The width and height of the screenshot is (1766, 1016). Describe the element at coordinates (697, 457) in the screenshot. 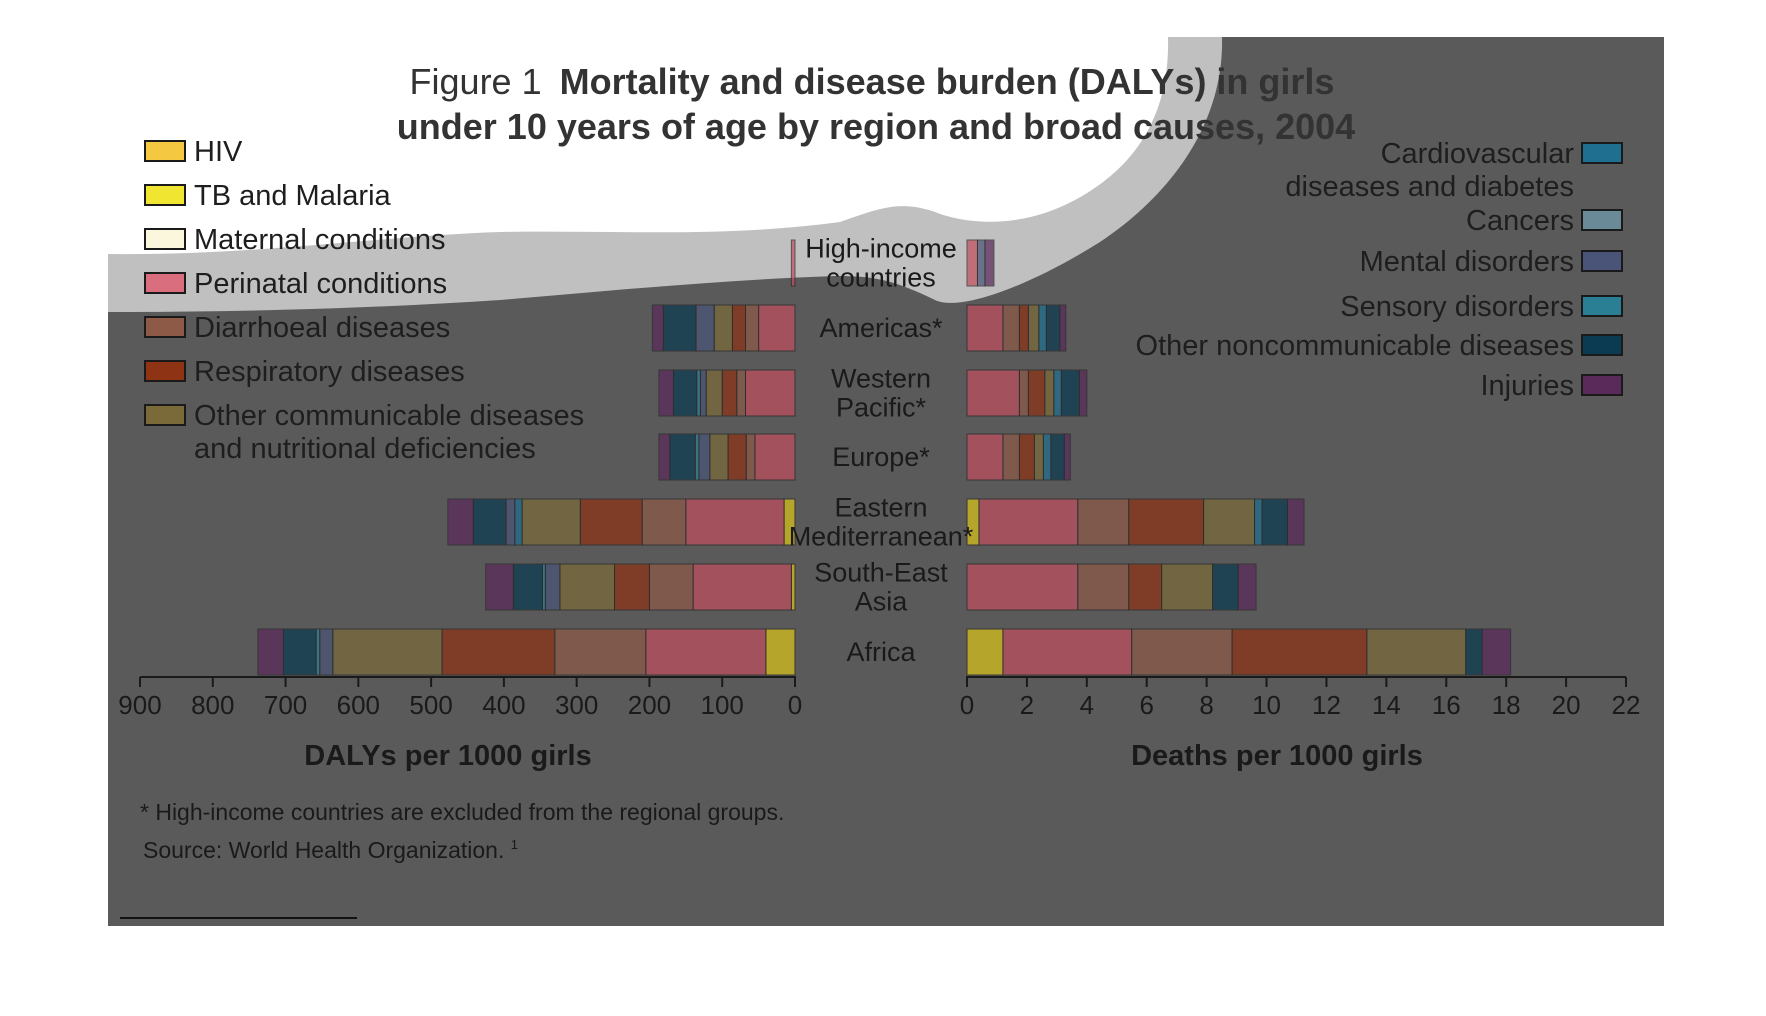

I see `dalys-bar-europe-sensory` at that location.